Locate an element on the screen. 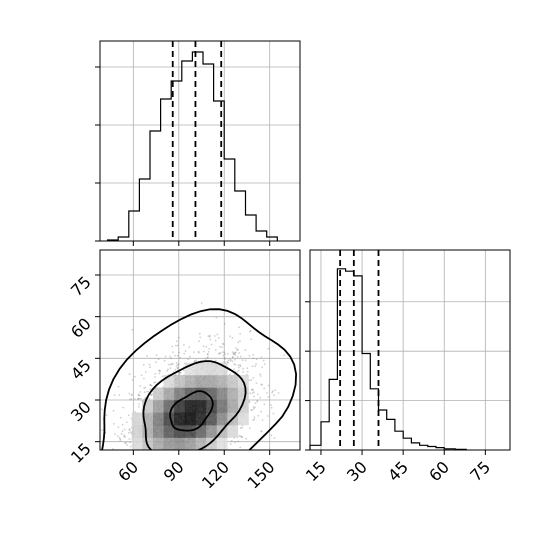 The width and height of the screenshot is (550, 550). hist-x-step is located at coordinates (192, 146).